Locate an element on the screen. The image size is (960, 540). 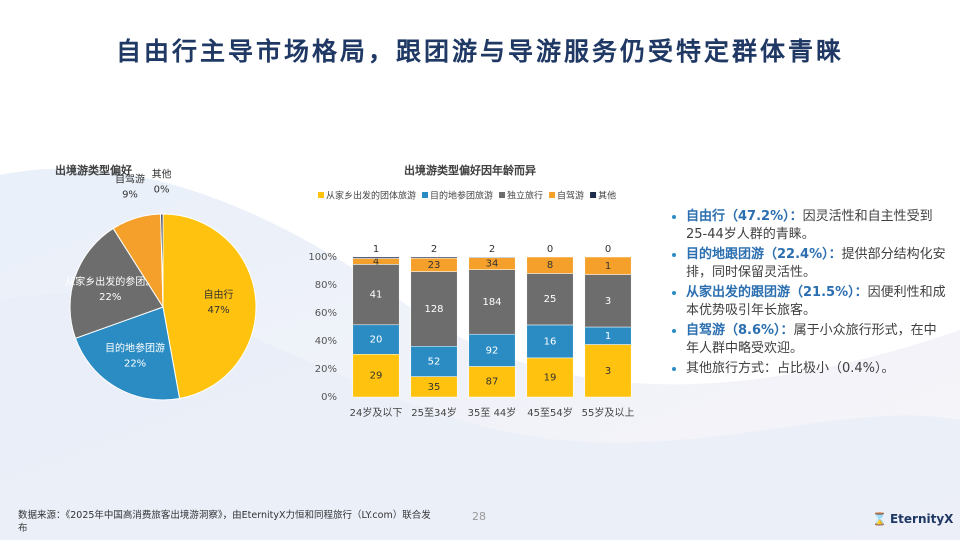
data-label: 25 is located at coordinates (550, 299).